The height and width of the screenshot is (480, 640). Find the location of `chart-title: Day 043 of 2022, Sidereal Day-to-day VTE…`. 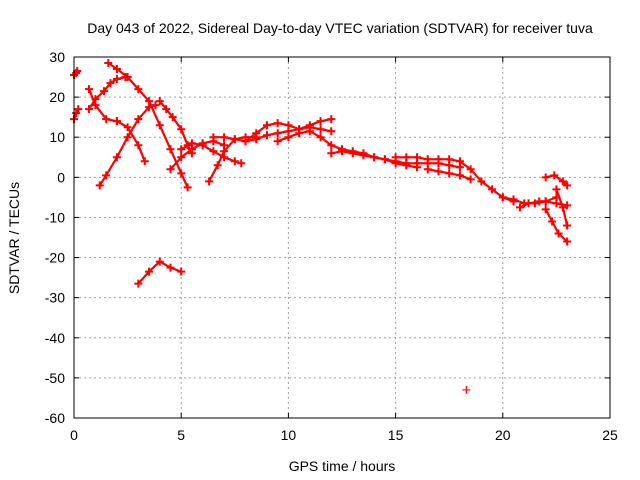

chart-title: Day 043 of 2022, Sidereal Day-to-day VTE… is located at coordinates (340, 28).